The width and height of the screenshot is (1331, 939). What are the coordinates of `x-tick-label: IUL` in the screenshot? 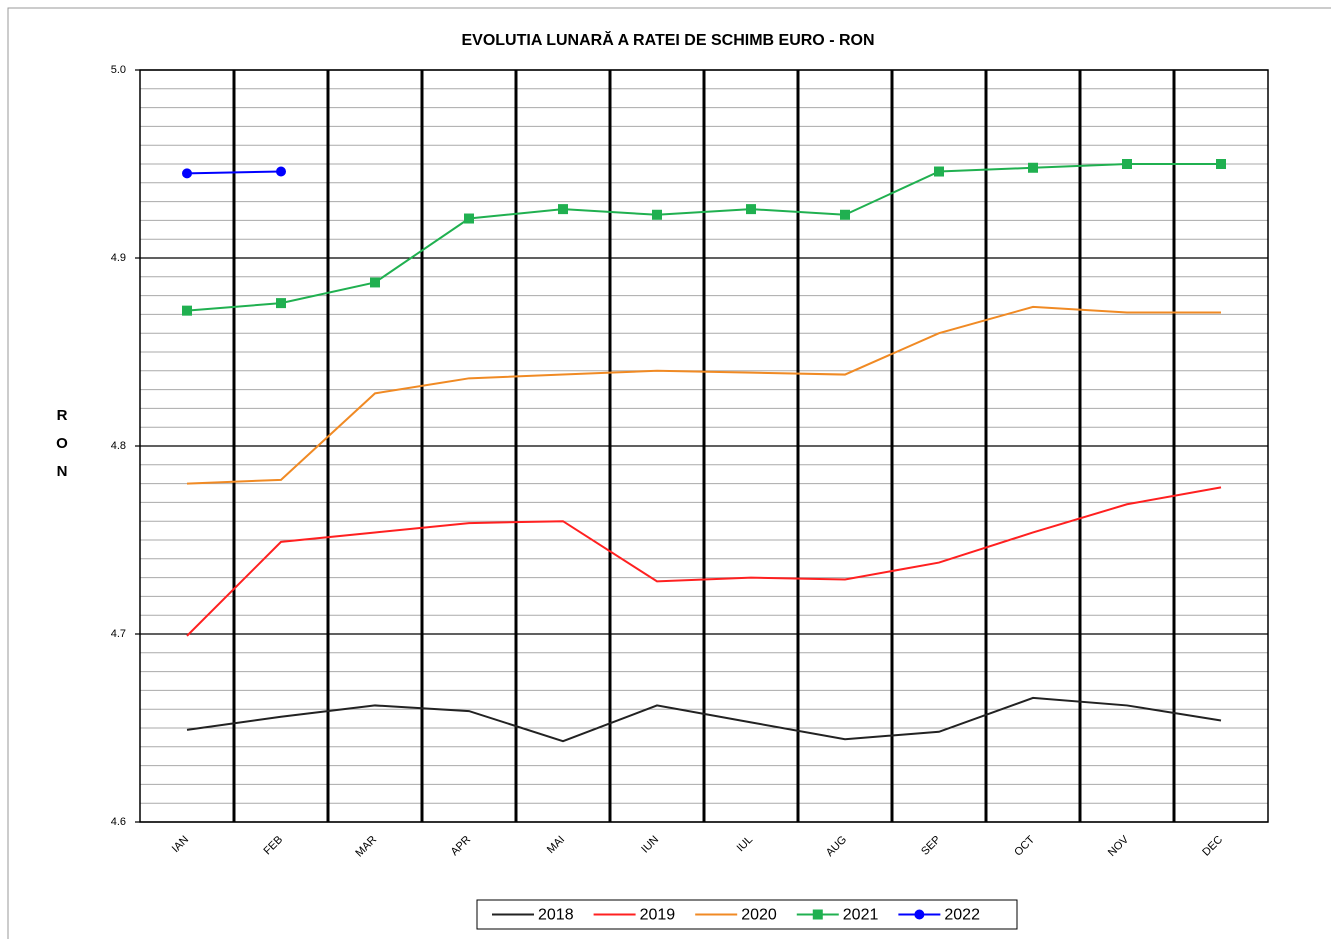 It's located at (745, 844).